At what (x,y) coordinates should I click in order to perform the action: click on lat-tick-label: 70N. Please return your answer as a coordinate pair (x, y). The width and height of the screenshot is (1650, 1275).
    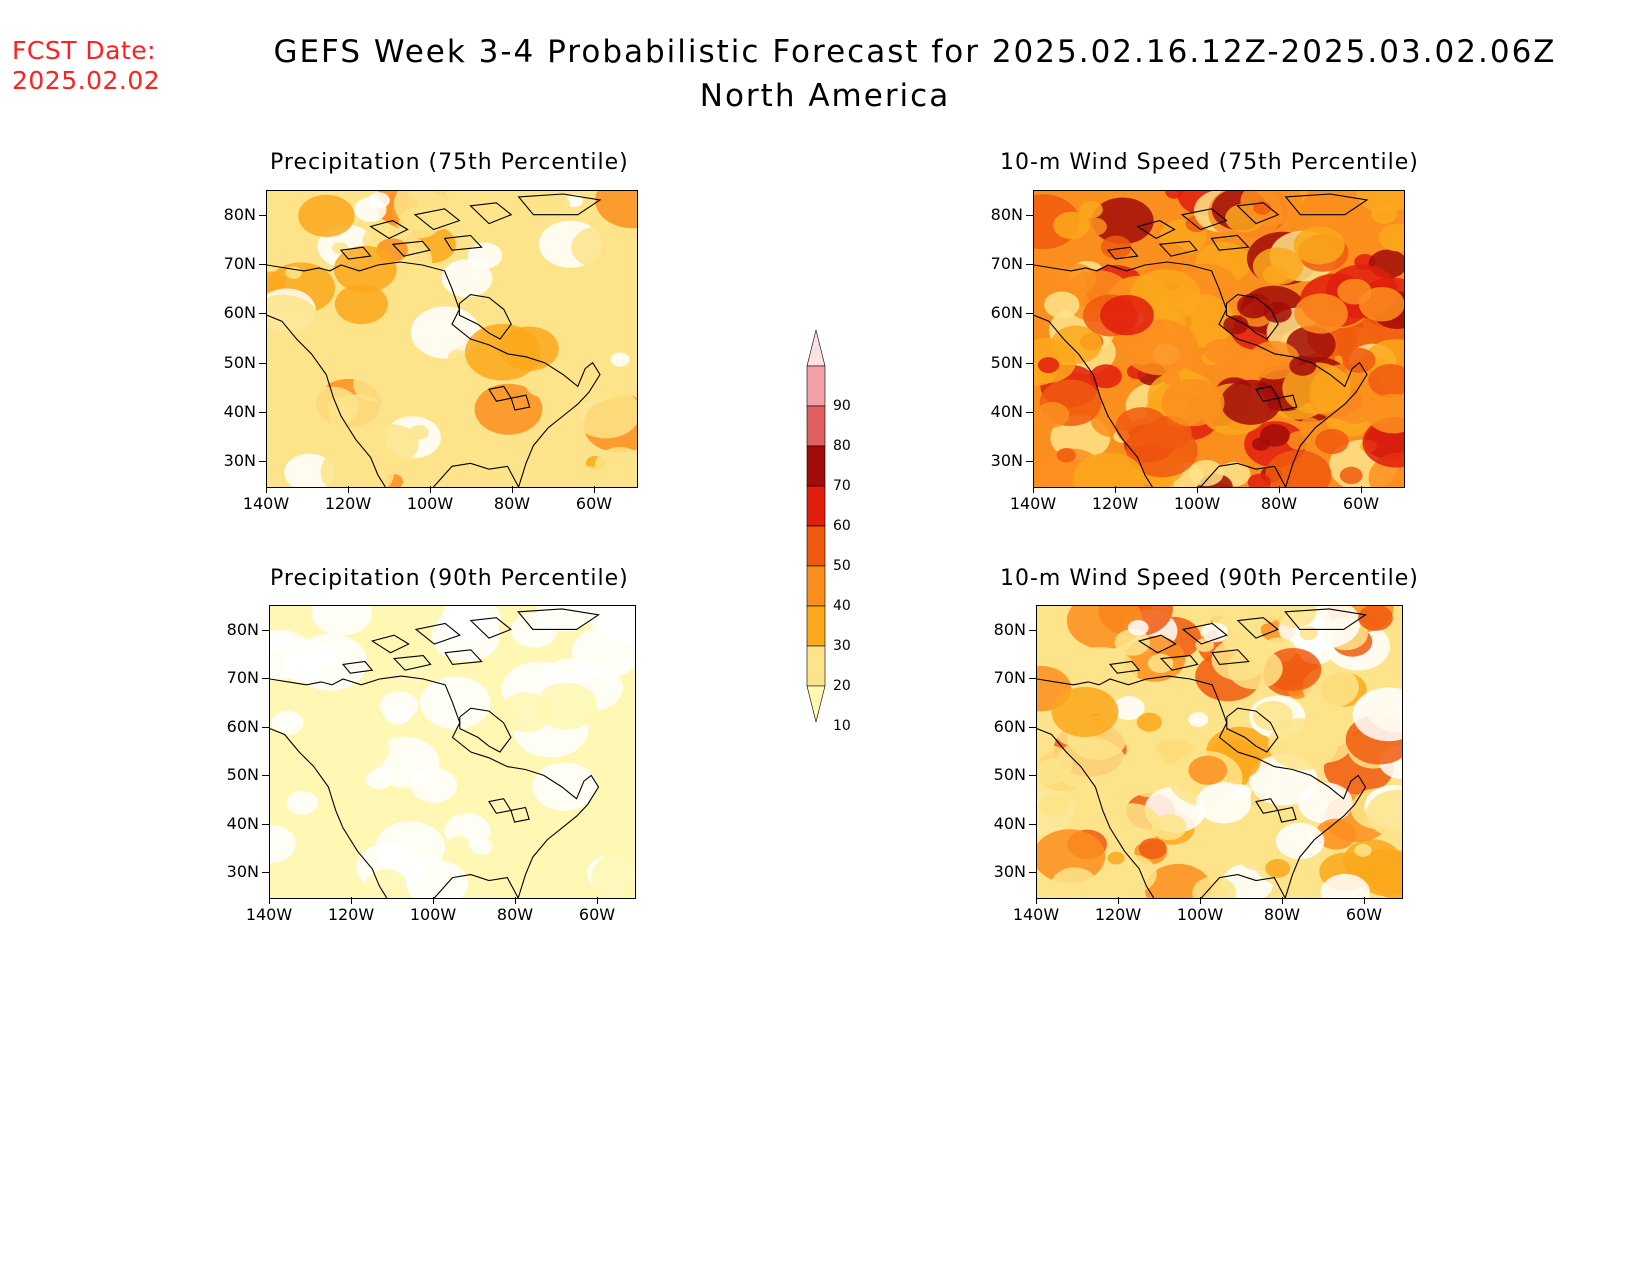
    Looking at the image, I should click on (1009, 678).